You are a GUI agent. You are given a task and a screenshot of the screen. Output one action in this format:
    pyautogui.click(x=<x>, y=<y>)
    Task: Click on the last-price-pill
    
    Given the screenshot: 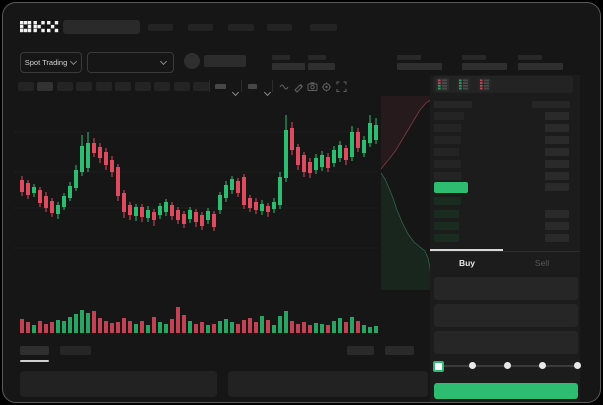 What is the action you would take?
    pyautogui.click(x=450, y=187)
    